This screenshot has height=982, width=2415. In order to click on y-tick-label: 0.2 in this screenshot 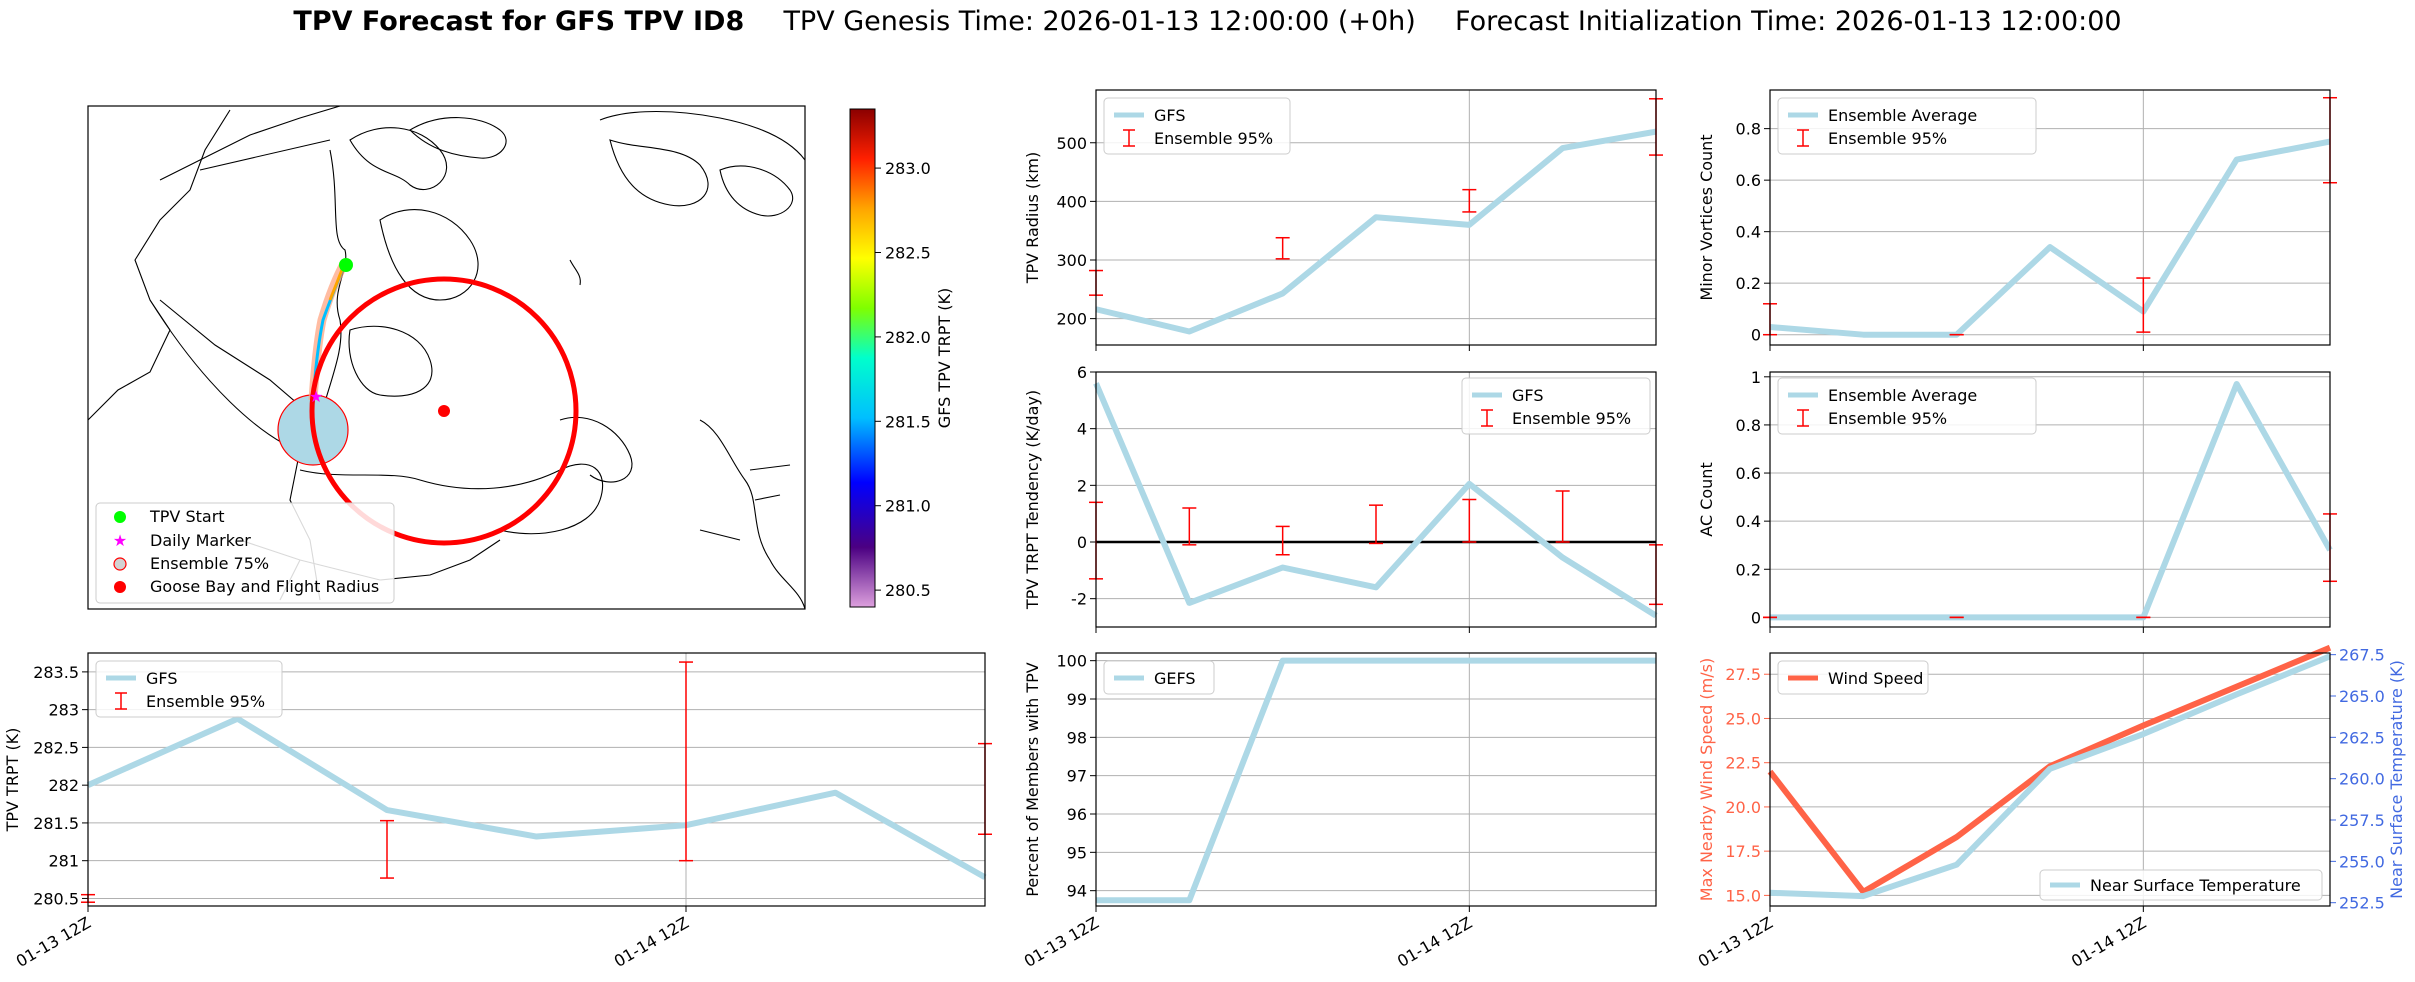, I will do `click(1748, 283)`.